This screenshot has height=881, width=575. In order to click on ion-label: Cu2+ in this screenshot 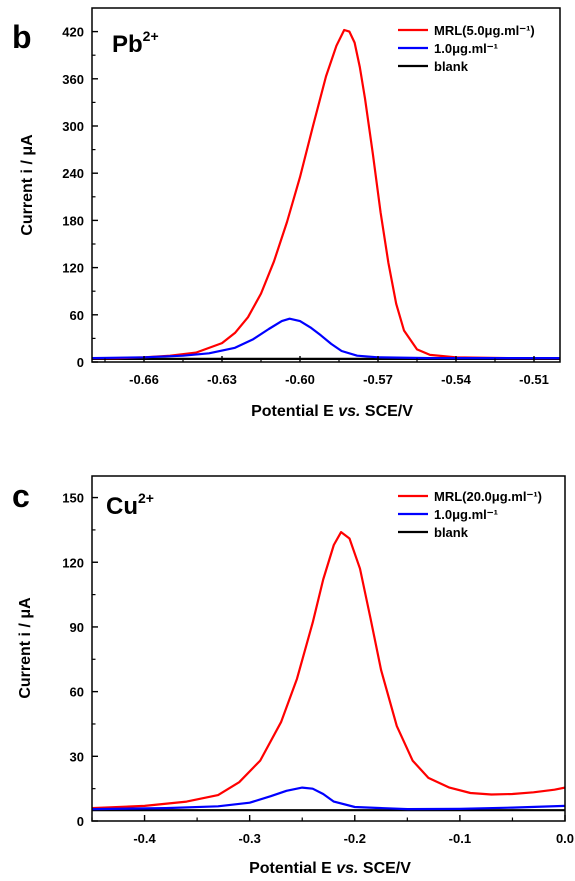, I will do `click(130, 505)`.